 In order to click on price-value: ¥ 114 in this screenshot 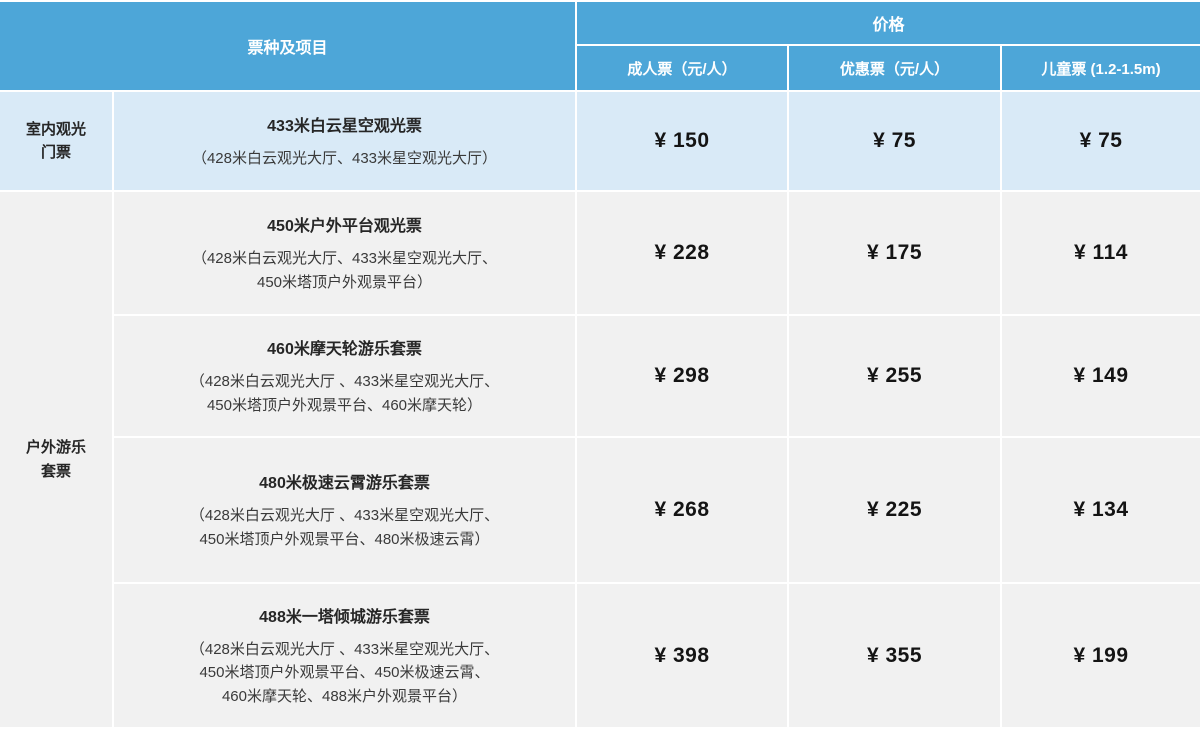, I will do `click(1101, 252)`.